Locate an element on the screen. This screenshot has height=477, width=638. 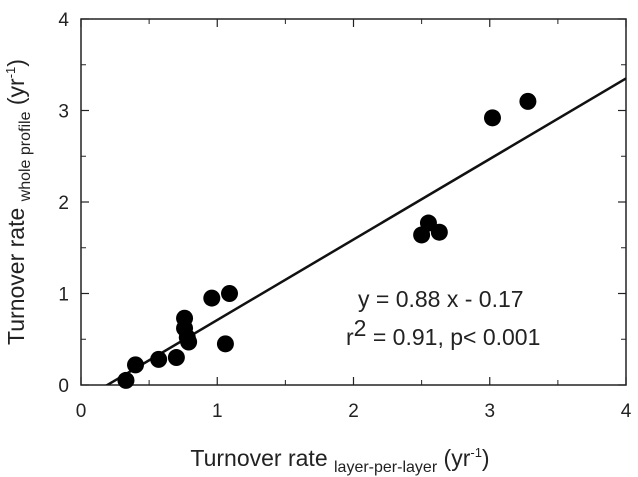
x-axis-label: Turnover rate layer-per-layer (yr-1) is located at coordinates (339, 460).